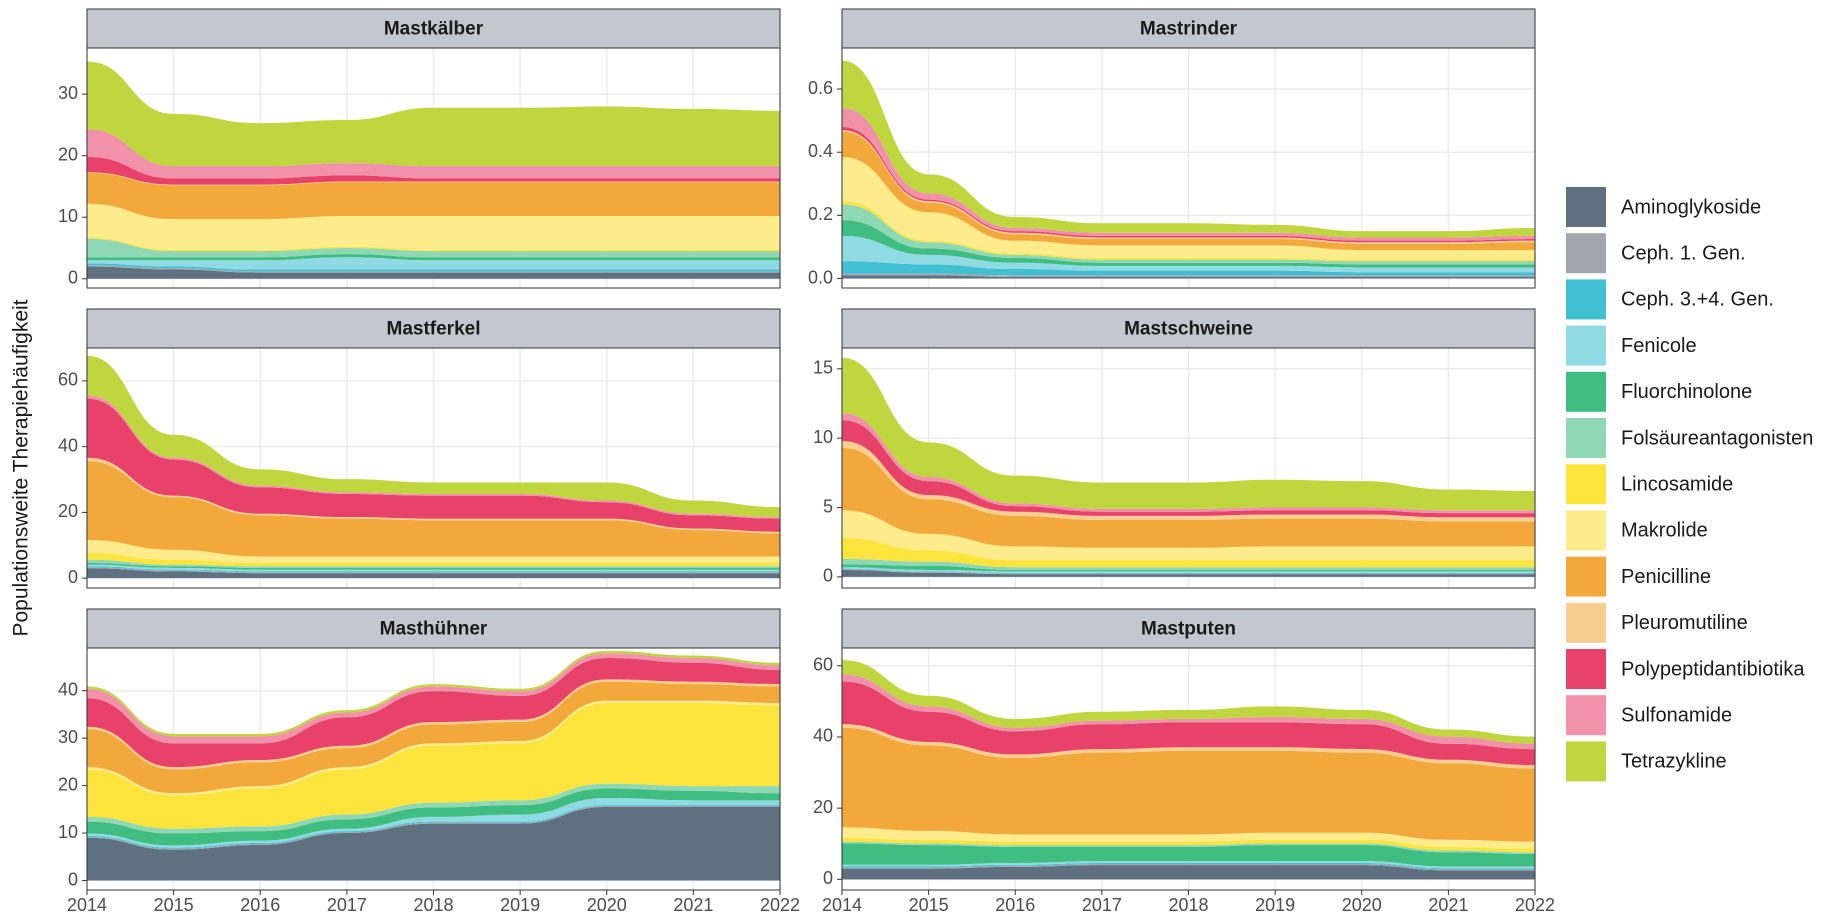  I want to click on legend-label: Fluorchinolone, so click(1686, 392).